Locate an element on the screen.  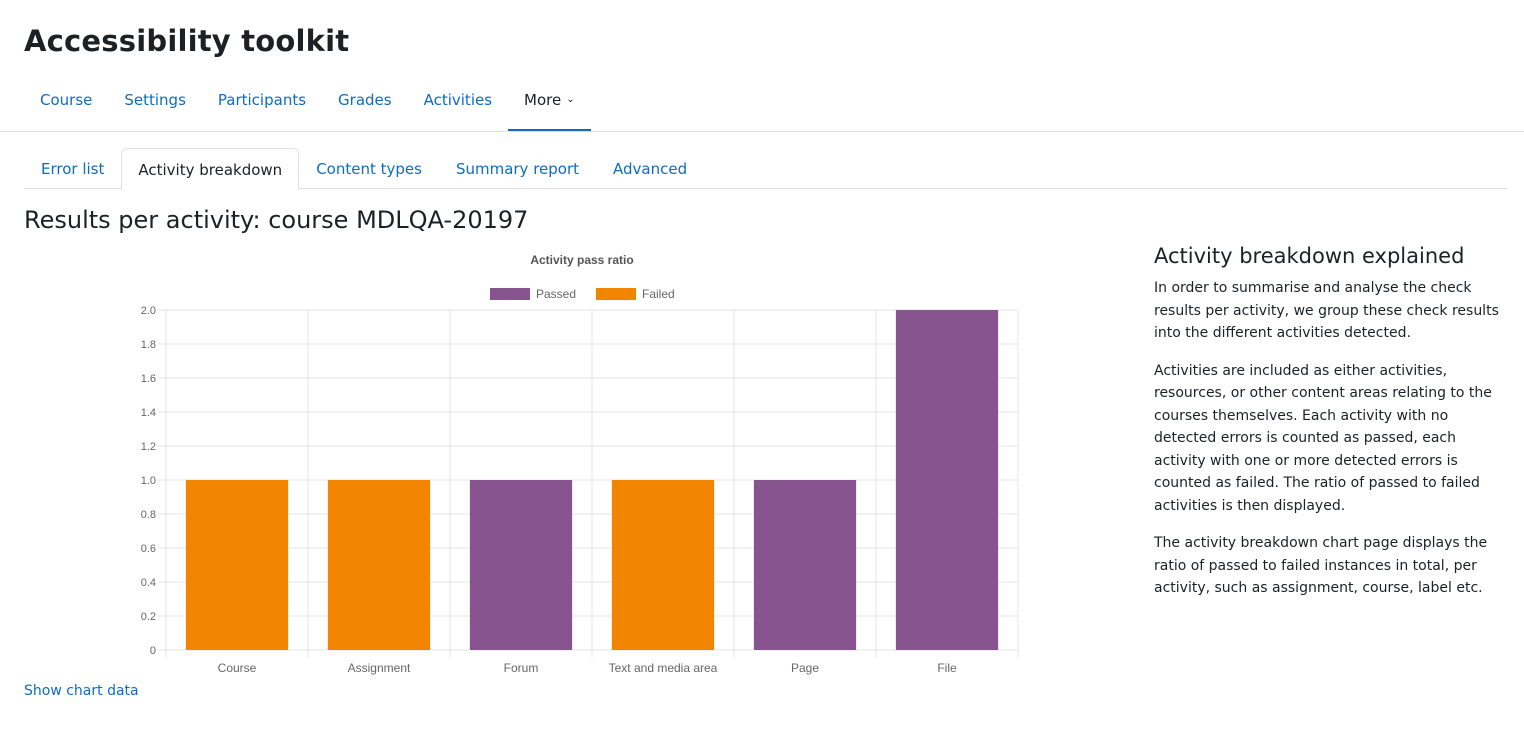
tab-content-types-label: Content types is located at coordinates (369, 169).